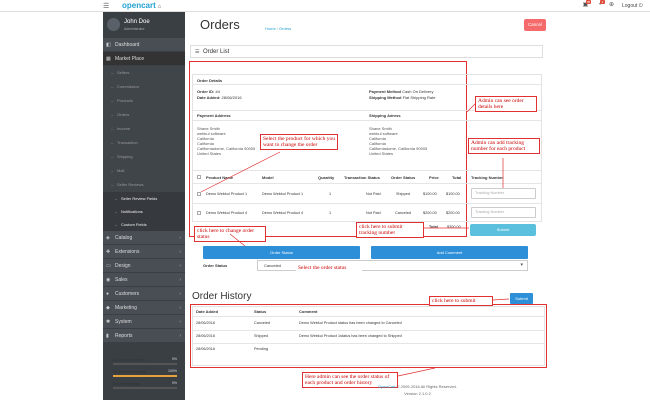  What do you see at coordinates (419, 97) in the screenshot?
I see `shipping-method-value: Flat Shipping Rate` at bounding box center [419, 97].